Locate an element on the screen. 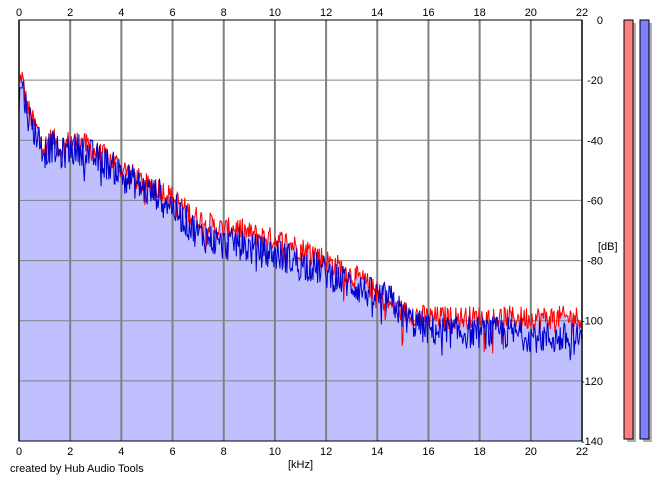 This screenshot has width=664, height=481. x-tick-label-top: 16 is located at coordinates (428, 13).